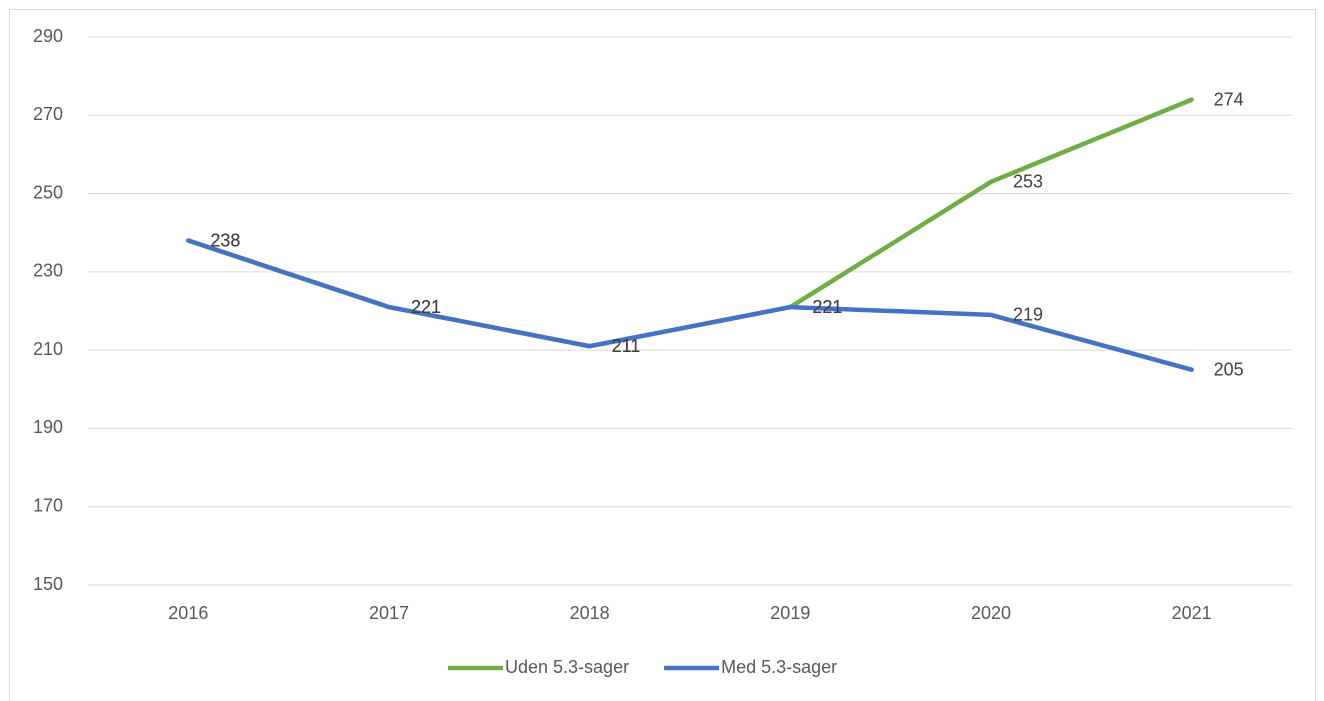 The height and width of the screenshot is (701, 1324). Describe the element at coordinates (1192, 613) in the screenshot. I see `x-tick-label: 2021` at that location.